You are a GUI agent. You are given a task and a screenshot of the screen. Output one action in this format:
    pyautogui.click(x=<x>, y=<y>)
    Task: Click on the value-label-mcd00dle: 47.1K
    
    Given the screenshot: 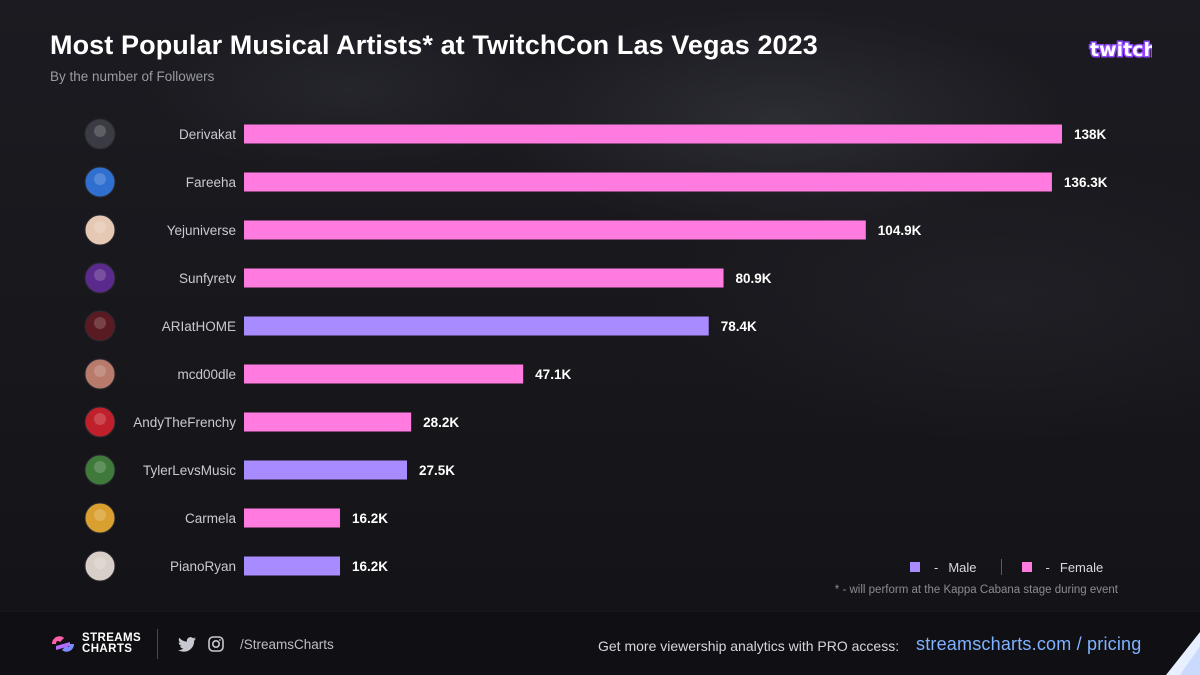 What is the action you would take?
    pyautogui.click(x=553, y=374)
    